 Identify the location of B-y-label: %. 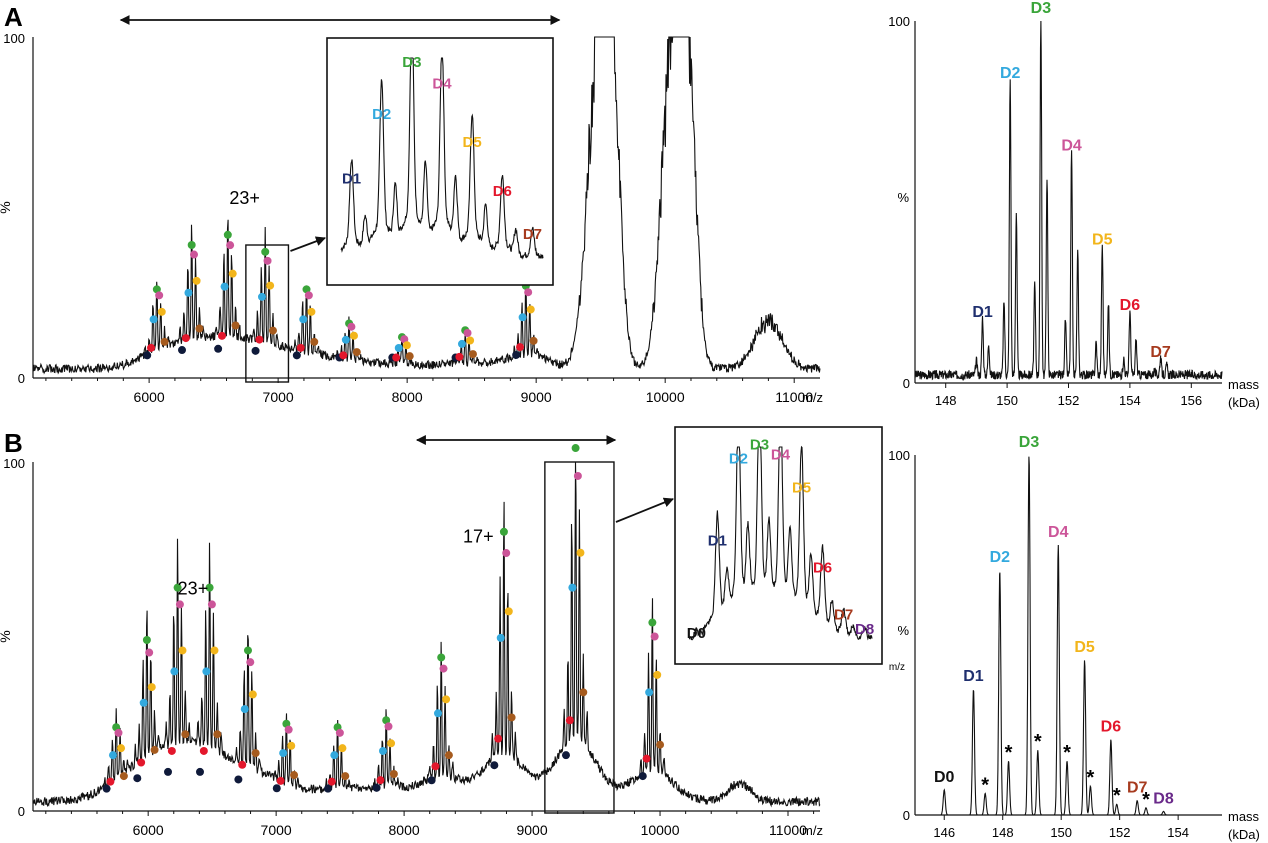
(6, 636).